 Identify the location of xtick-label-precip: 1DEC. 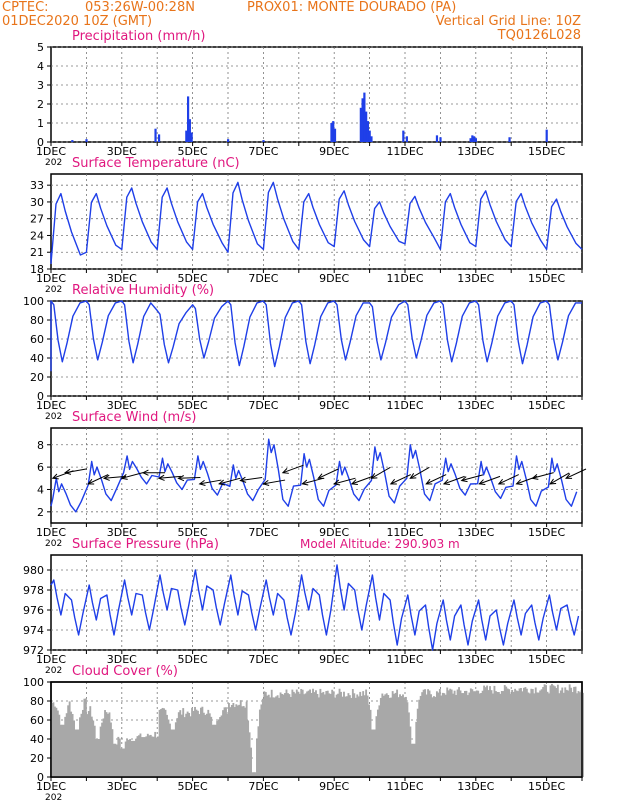
(51, 151).